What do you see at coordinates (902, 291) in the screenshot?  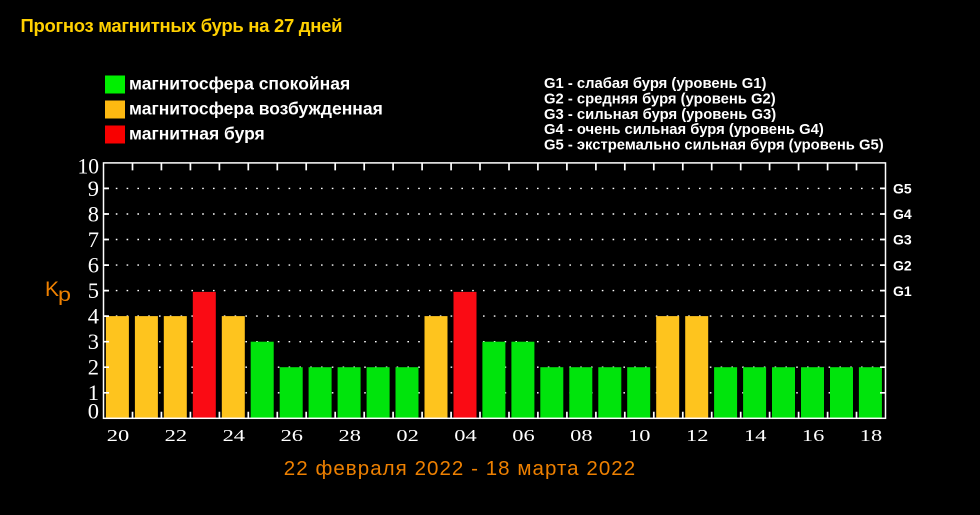 I see `svg-text: G1` at bounding box center [902, 291].